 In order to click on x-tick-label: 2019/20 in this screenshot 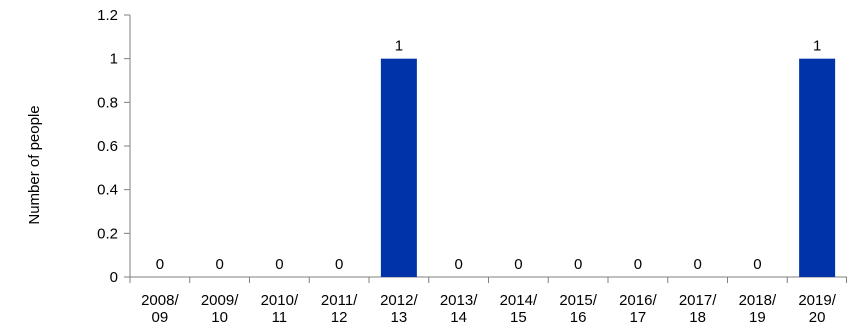, I will do `click(817, 309)`.